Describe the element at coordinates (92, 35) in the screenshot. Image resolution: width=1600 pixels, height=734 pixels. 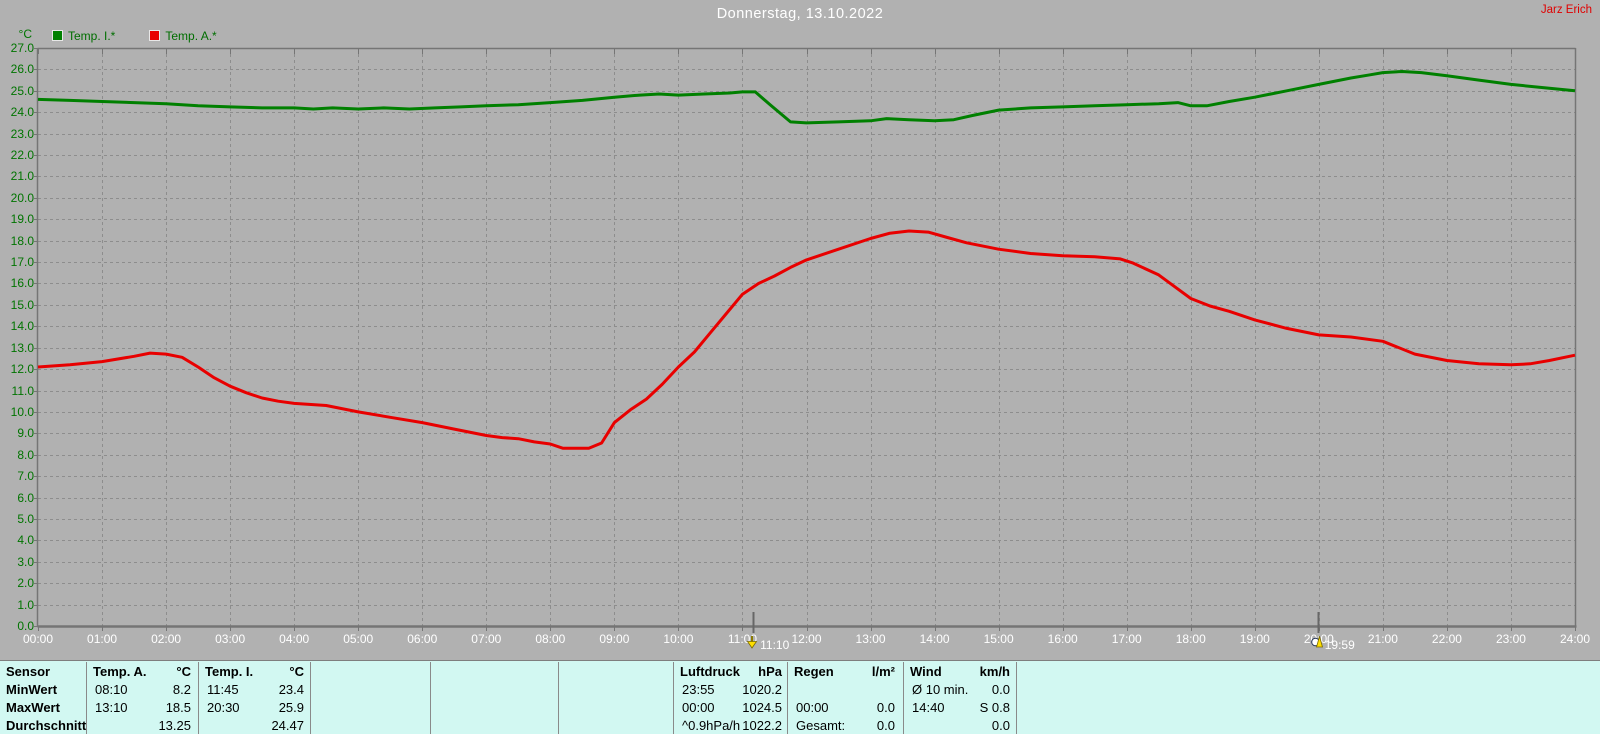
I see `legend-label: Temp. I.*` at that location.